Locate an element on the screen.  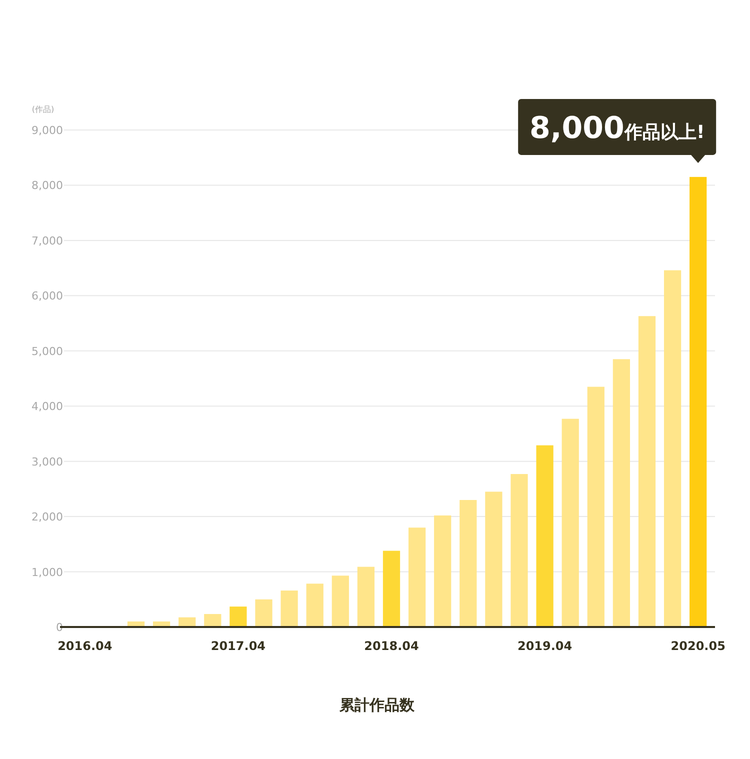
y-tick-label: 4,000 is located at coordinates (47, 407).